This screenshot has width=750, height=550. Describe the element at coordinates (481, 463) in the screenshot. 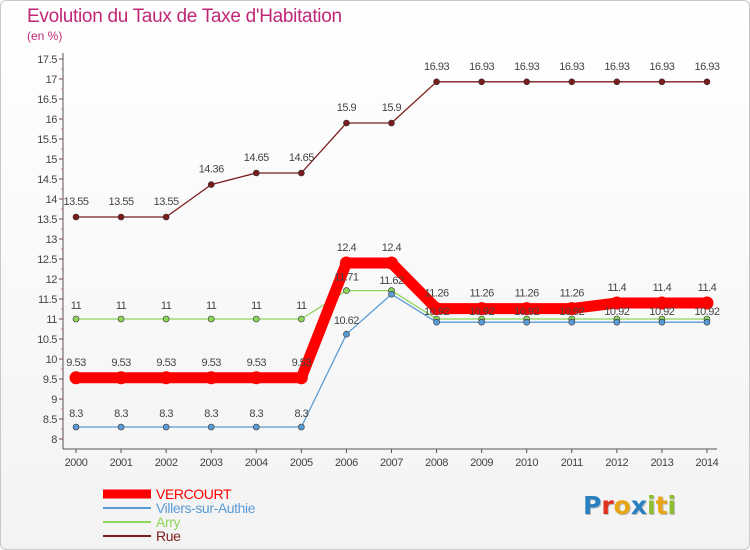

I see `x-tick-label: 2009` at that location.